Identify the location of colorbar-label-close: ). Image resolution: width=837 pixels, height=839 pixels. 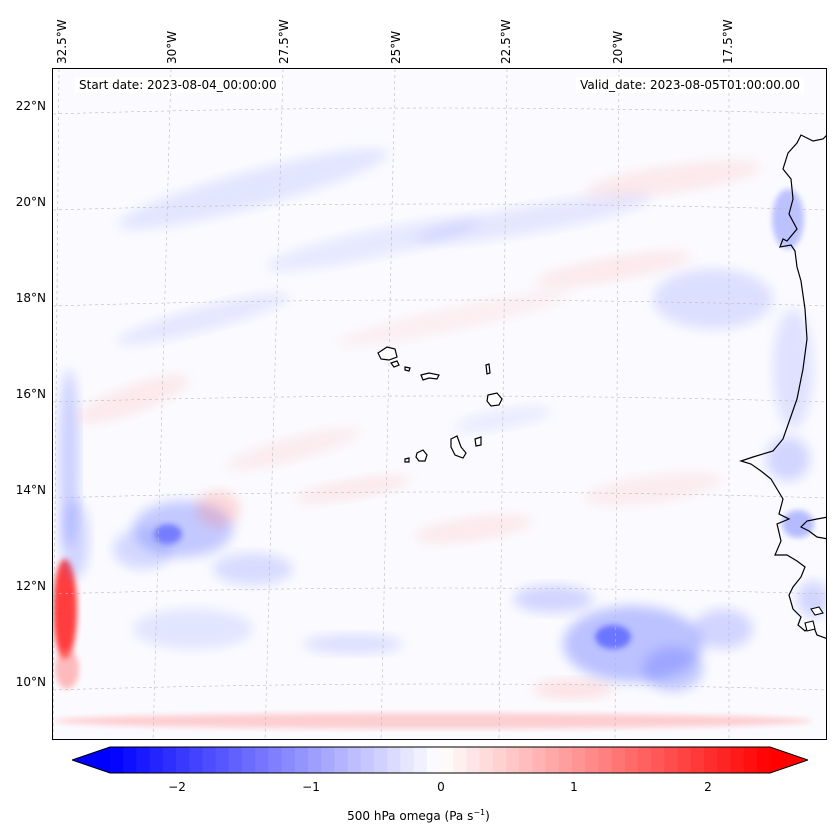
(487, 816).